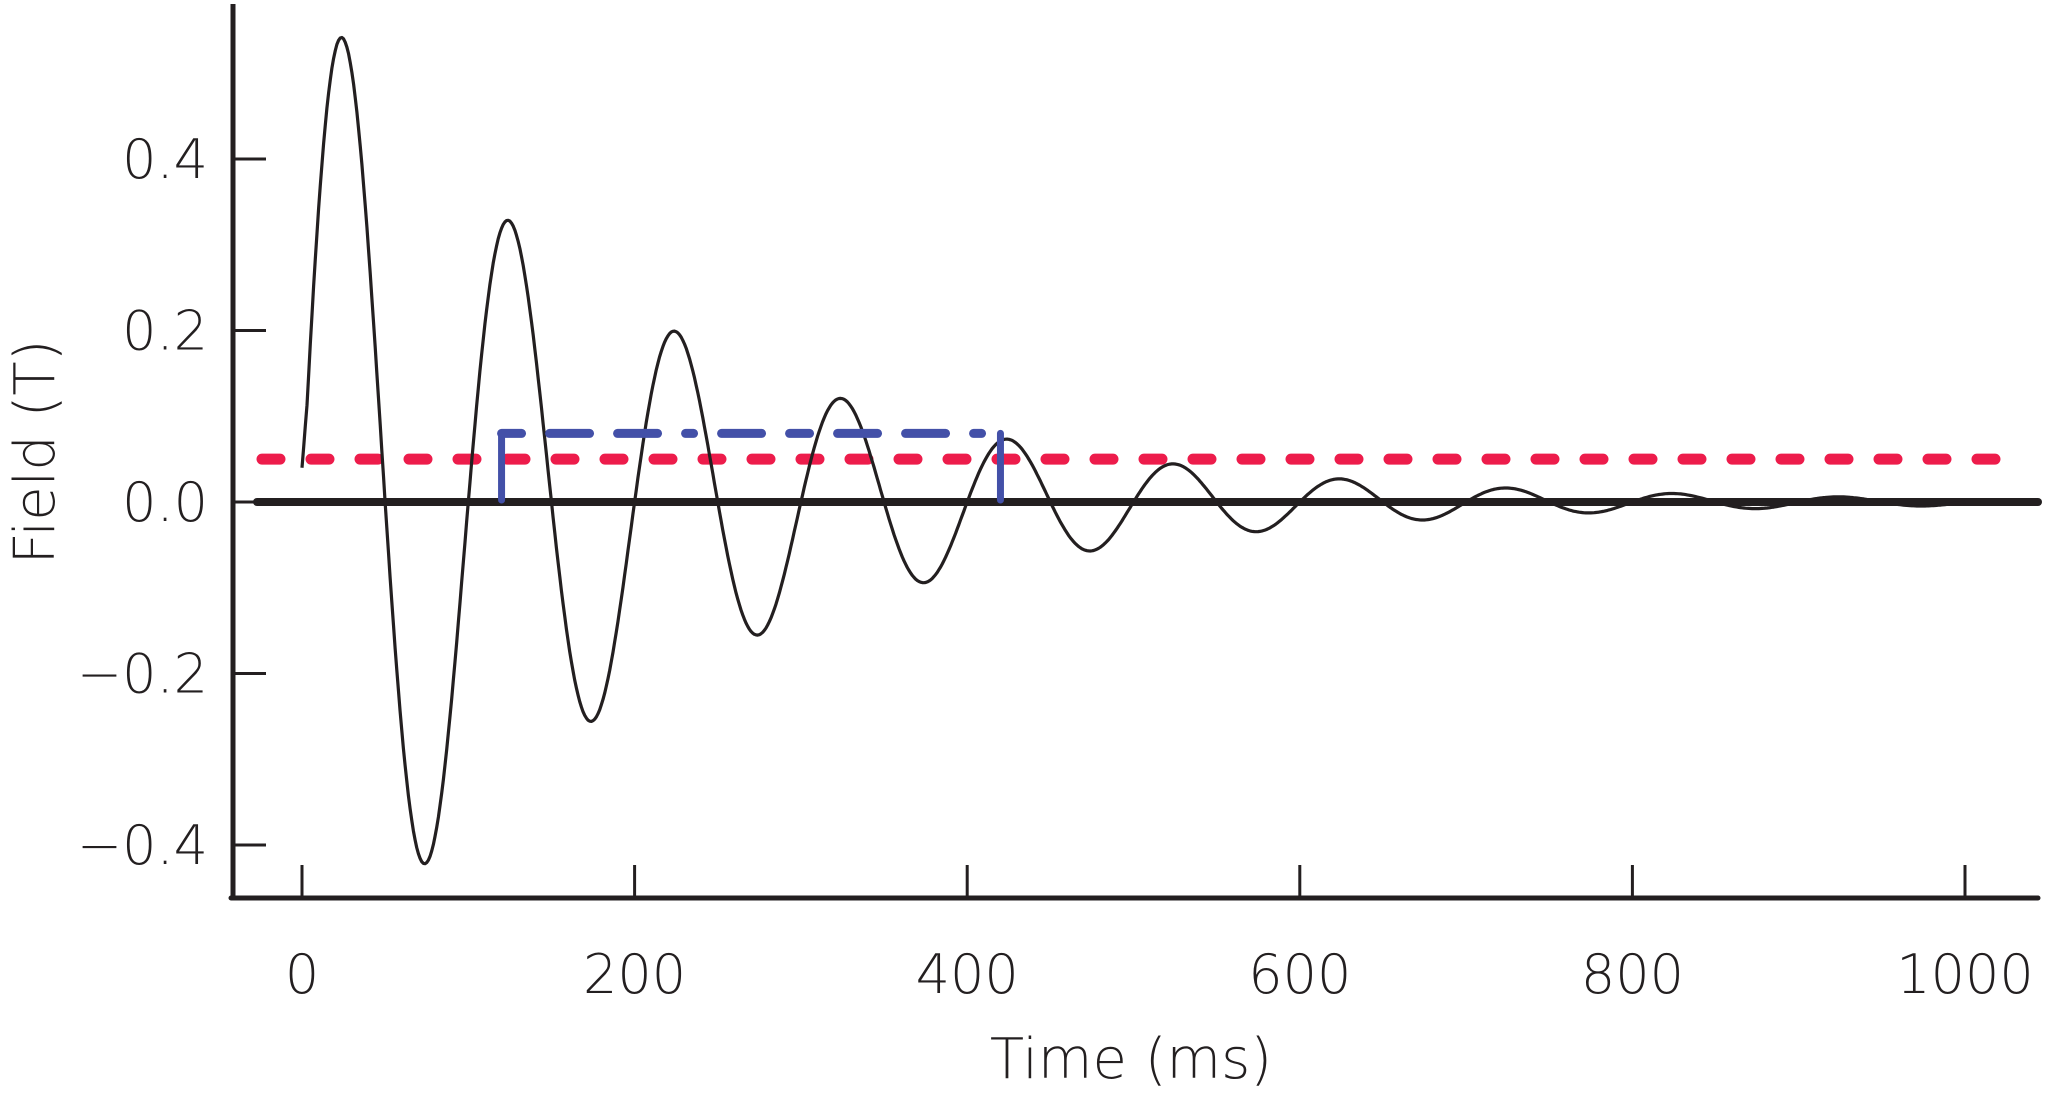 The width and height of the screenshot is (2049, 1098). I want to click on y-tick-label: −0.2, so click(142, 674).